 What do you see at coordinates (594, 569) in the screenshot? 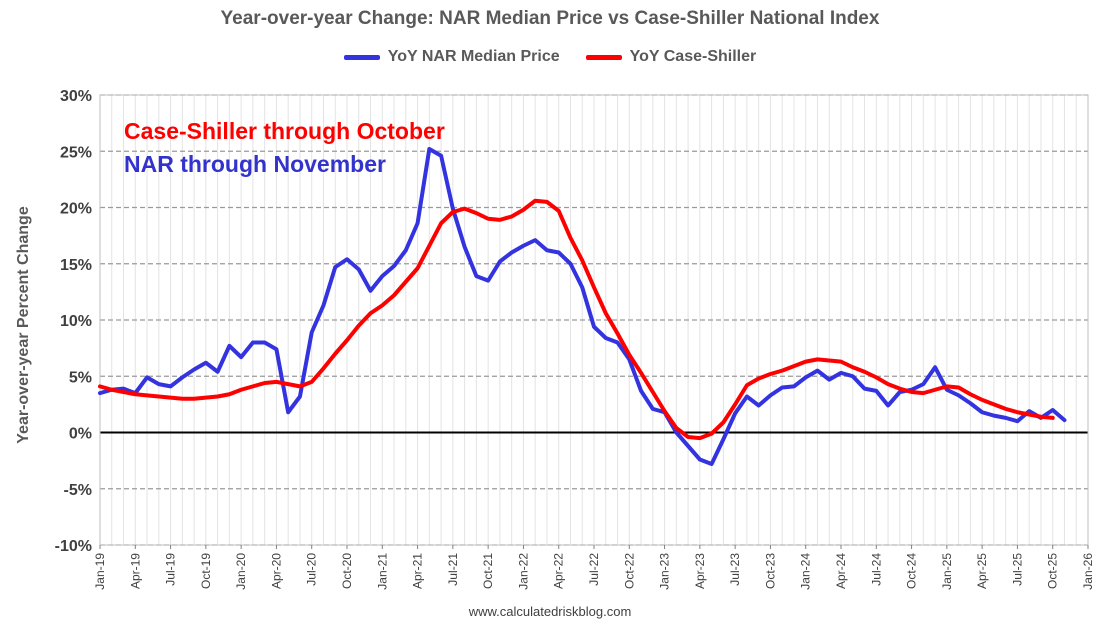
I see `x-tick-label: Jul-22` at bounding box center [594, 569].